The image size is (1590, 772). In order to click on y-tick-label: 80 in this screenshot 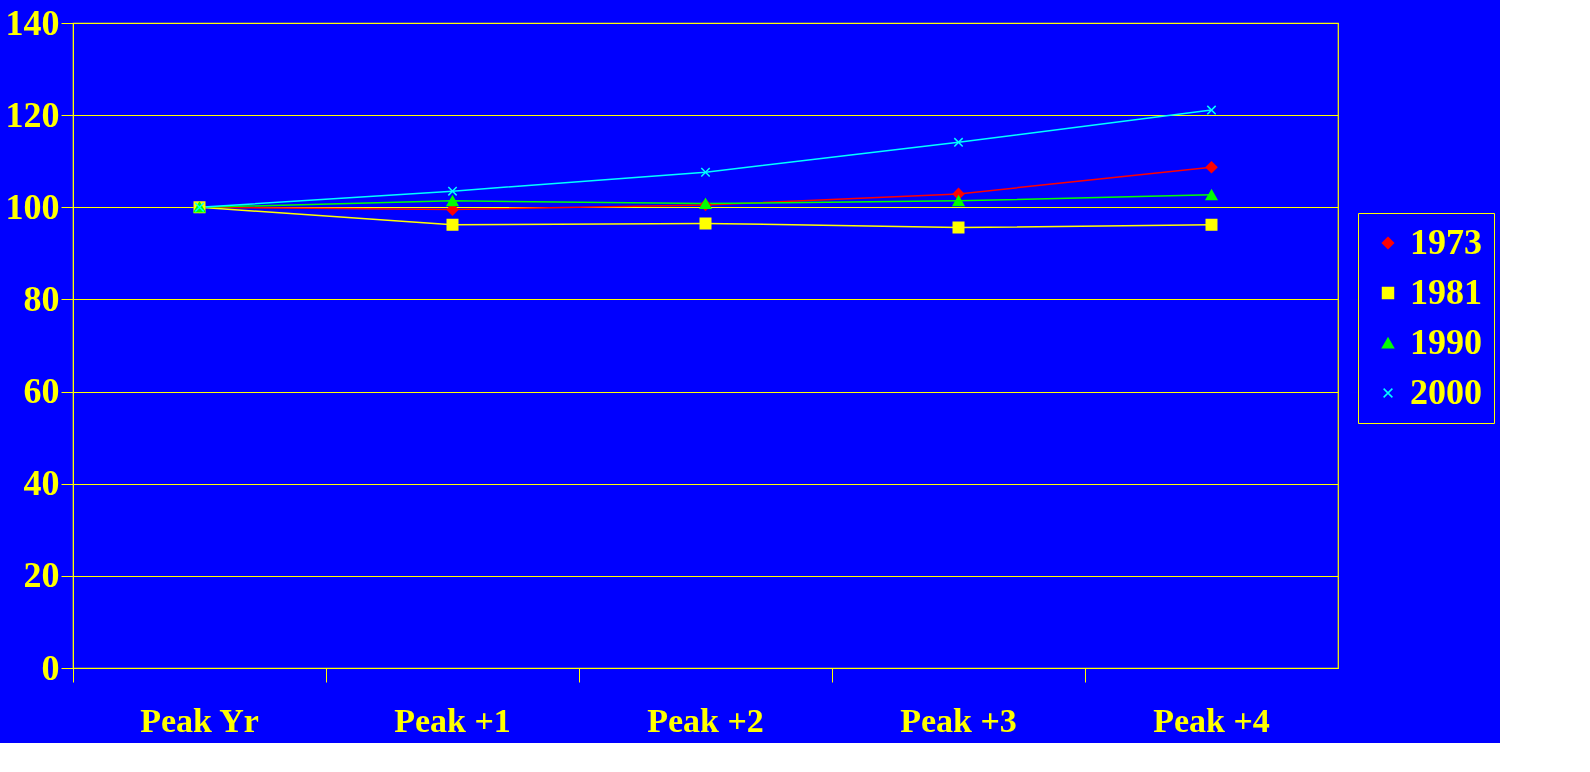, I will do `click(41, 298)`.